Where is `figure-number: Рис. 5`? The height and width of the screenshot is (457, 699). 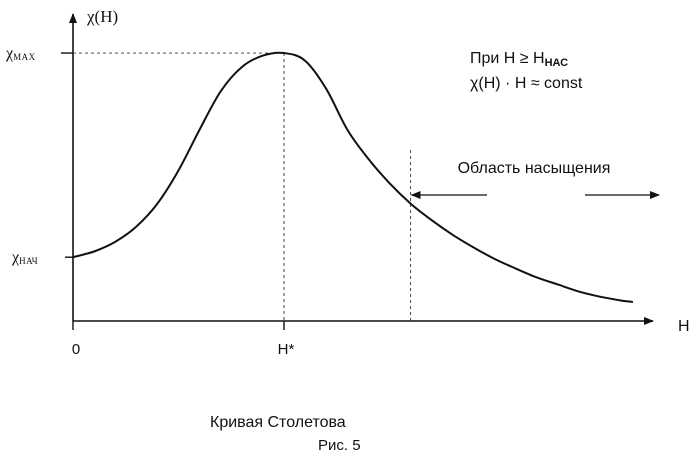 figure-number: Рис. 5 is located at coordinates (339, 445).